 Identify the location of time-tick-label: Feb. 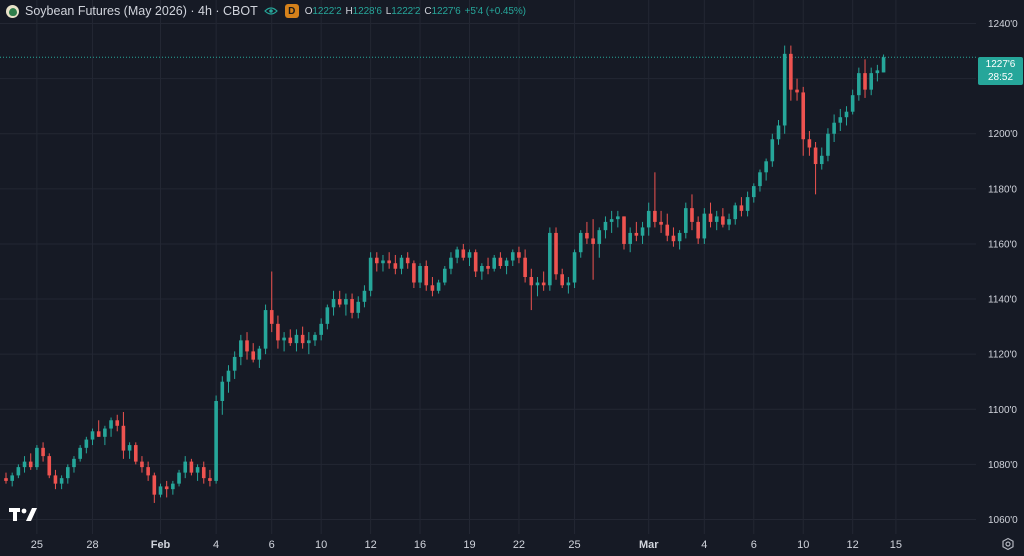
(161, 545).